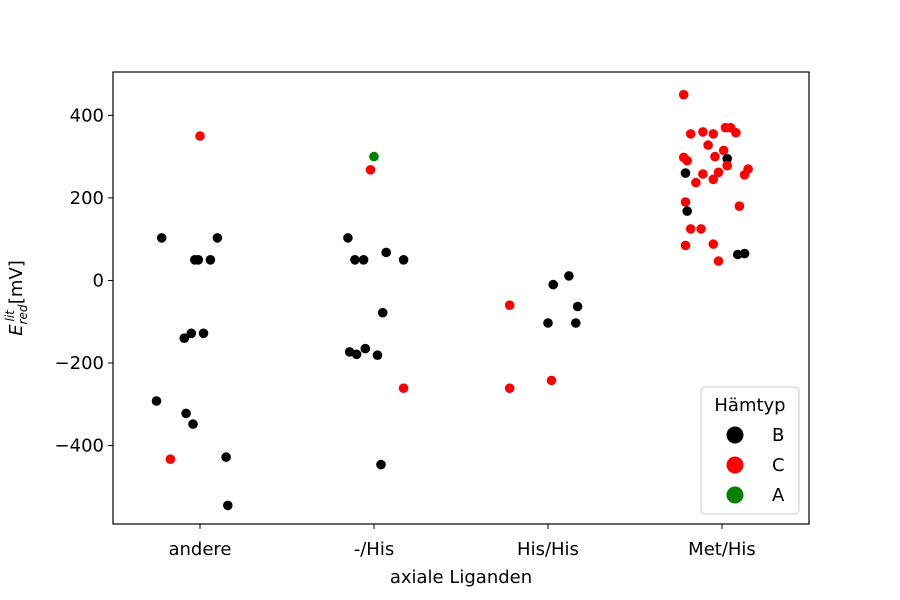 The image size is (900, 600). What do you see at coordinates (548, 549) in the screenshot?
I see `x-tick-label: His/His` at bounding box center [548, 549].